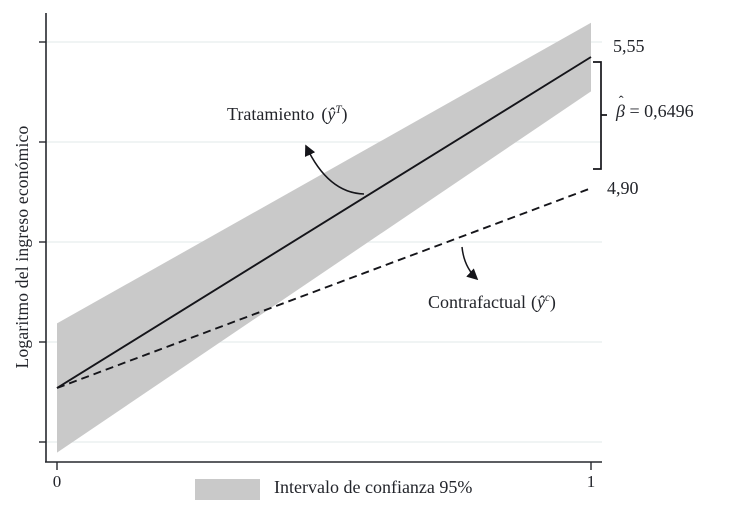 The height and width of the screenshot is (510, 732). Describe the element at coordinates (227, 489) in the screenshot. I see `legend-ci-swatch` at that location.